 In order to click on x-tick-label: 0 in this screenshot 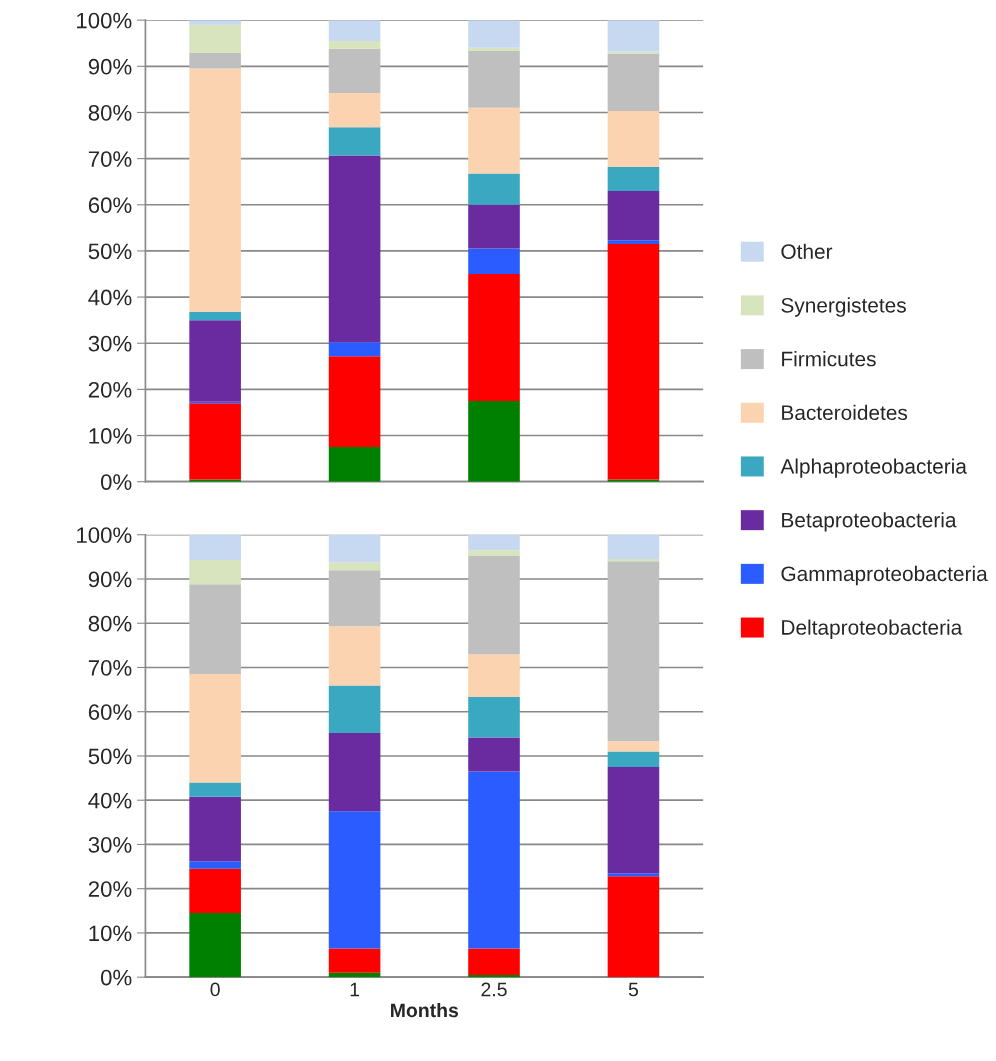, I will do `click(215, 989)`.